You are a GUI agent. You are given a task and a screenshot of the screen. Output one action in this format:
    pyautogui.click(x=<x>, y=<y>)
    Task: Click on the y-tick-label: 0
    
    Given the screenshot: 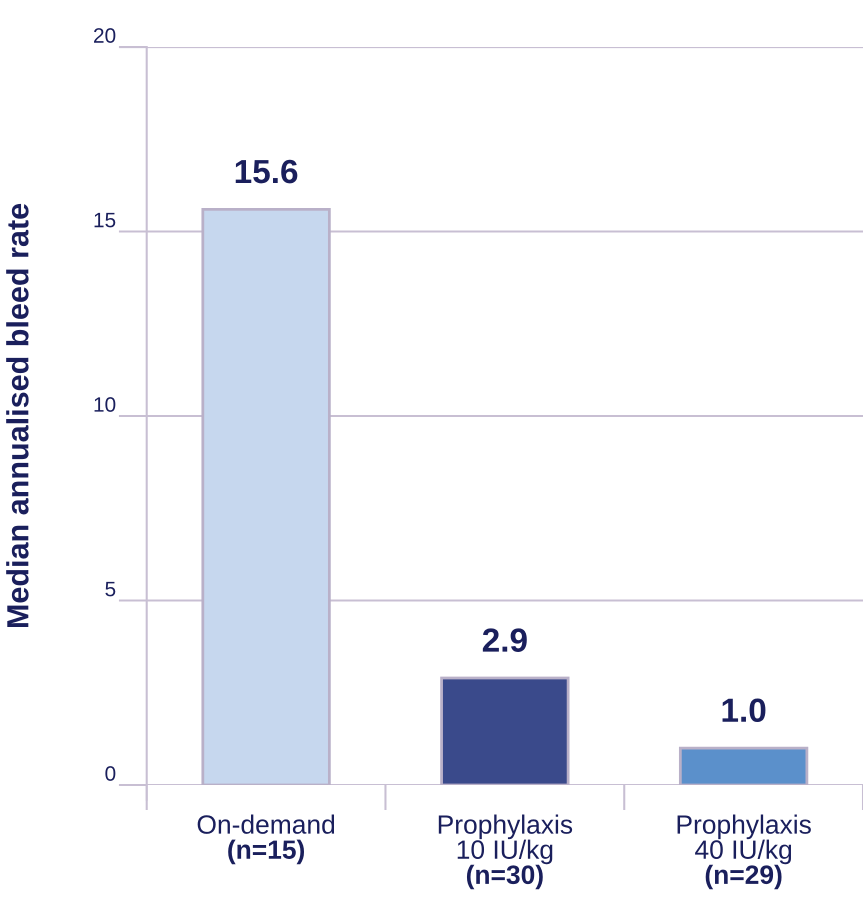 What is the action you would take?
    pyautogui.click(x=110, y=773)
    